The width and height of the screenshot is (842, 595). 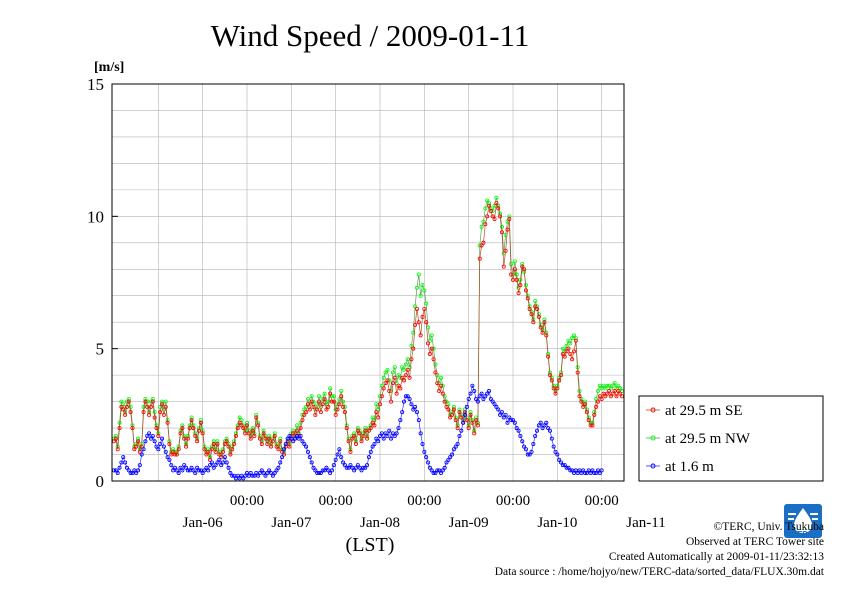 I want to click on x-time-label: 00:00, so click(x=247, y=501).